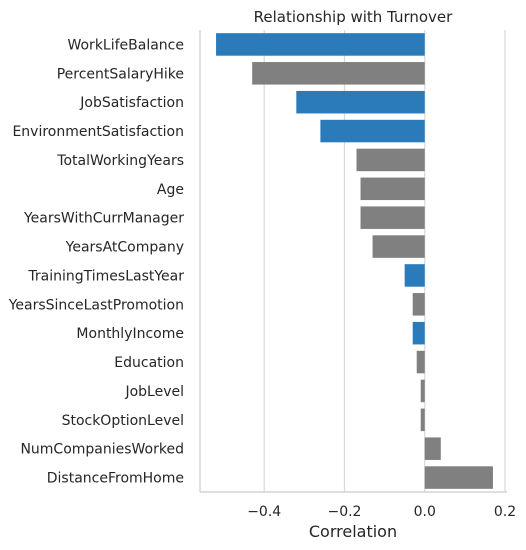 The image size is (526, 550). I want to click on x-tick-label: 0.2, so click(505, 512).